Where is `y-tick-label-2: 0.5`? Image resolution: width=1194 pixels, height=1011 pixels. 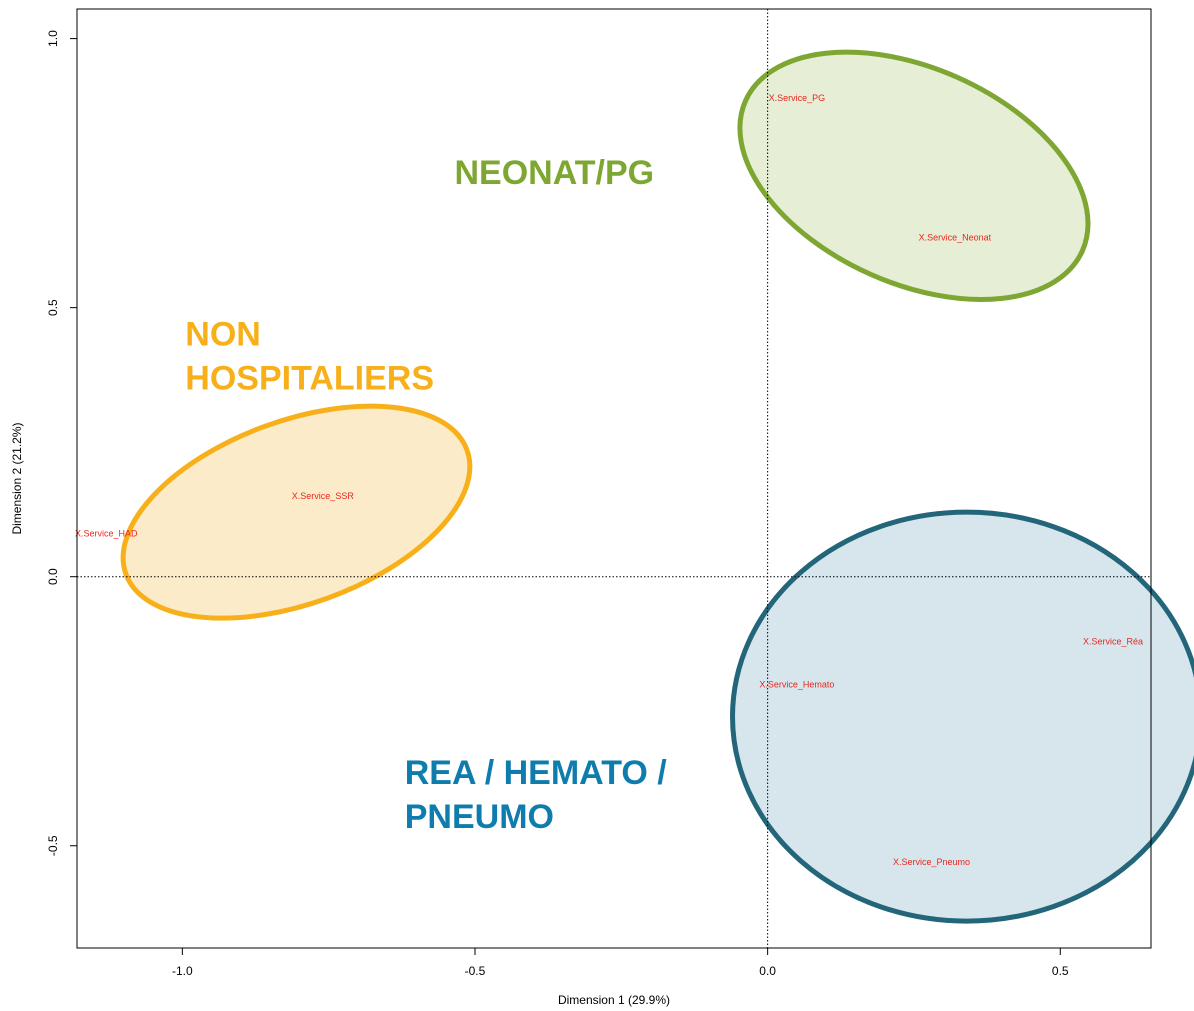 y-tick-label-2: 0.5 is located at coordinates (53, 307).